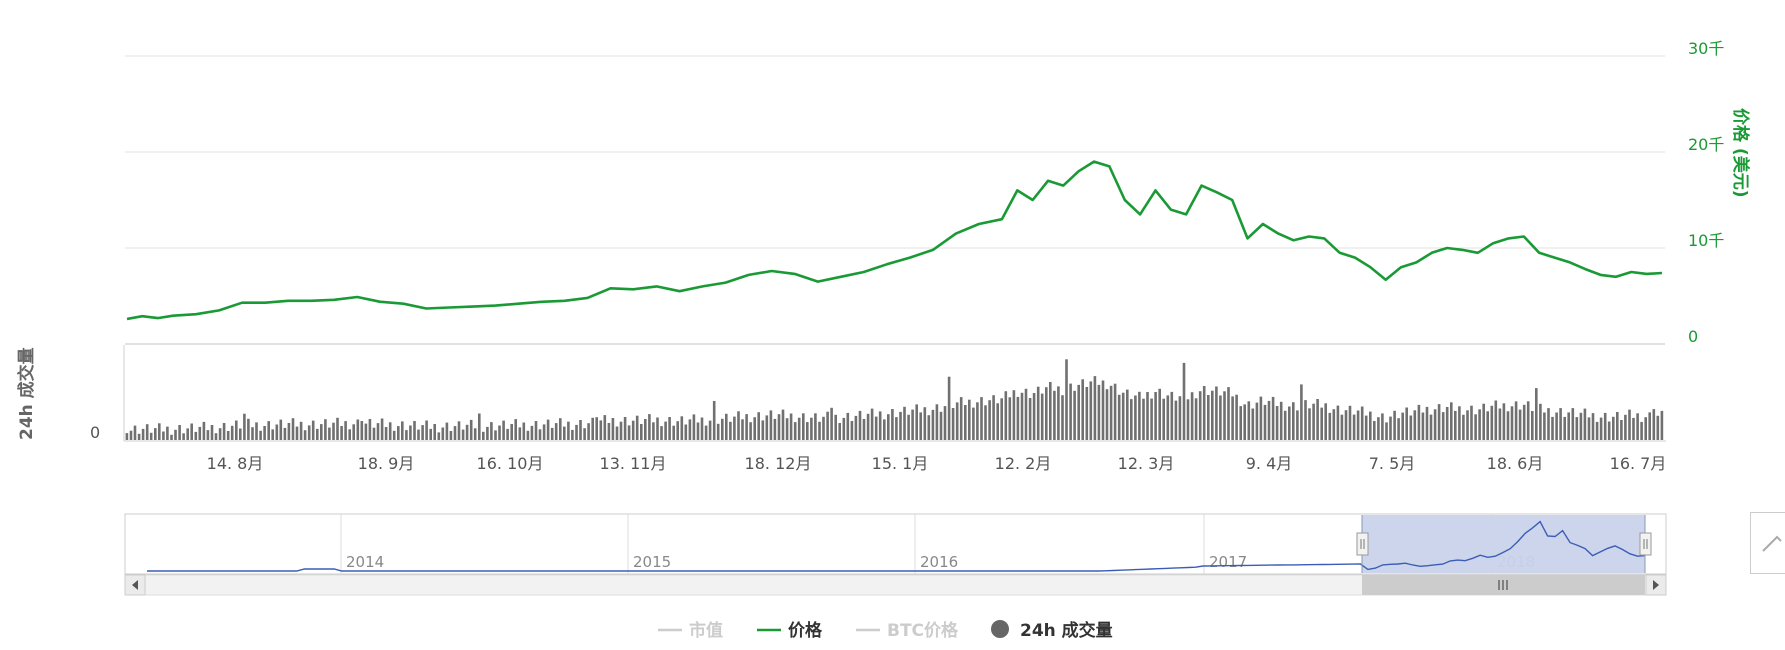  Describe the element at coordinates (1392, 463) in the screenshot. I see `x-tick-label: 7. 5月` at that location.